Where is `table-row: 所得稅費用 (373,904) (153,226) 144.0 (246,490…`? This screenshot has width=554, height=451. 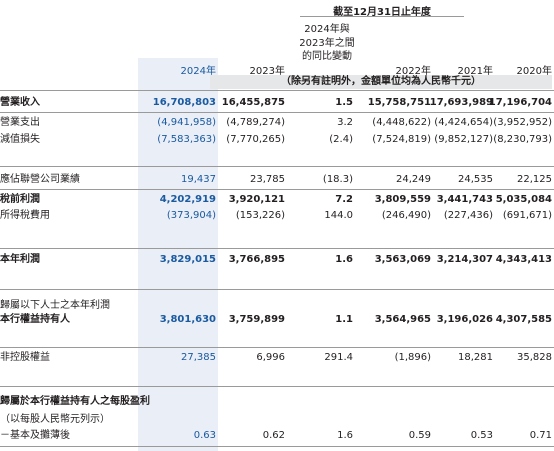
table-row: 所得稅費用 (373,904) (153,226) 144.0 (246,490… is located at coordinates (277, 216).